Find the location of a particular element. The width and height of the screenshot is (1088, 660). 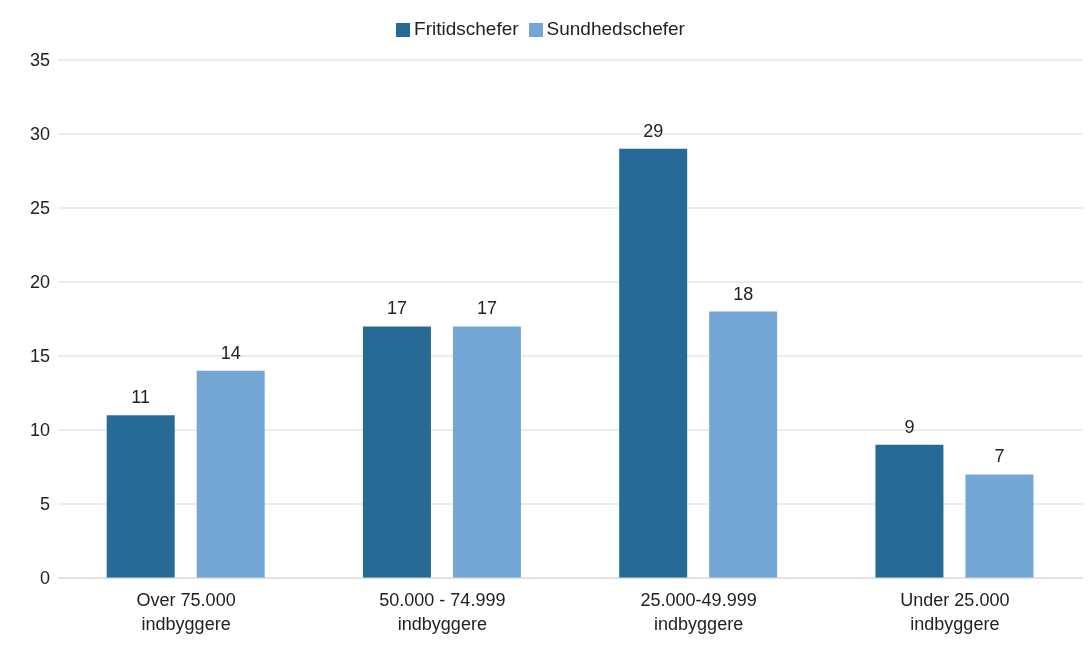

x-tick-label: Over 75.000 indbyggere is located at coordinates (186, 612).